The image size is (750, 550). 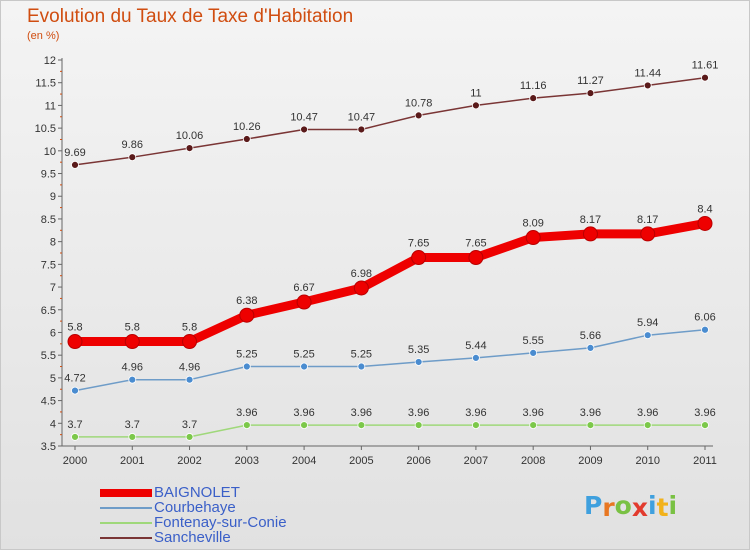 What do you see at coordinates (590, 336) in the screenshot?
I see `data-label: 5.66` at bounding box center [590, 336].